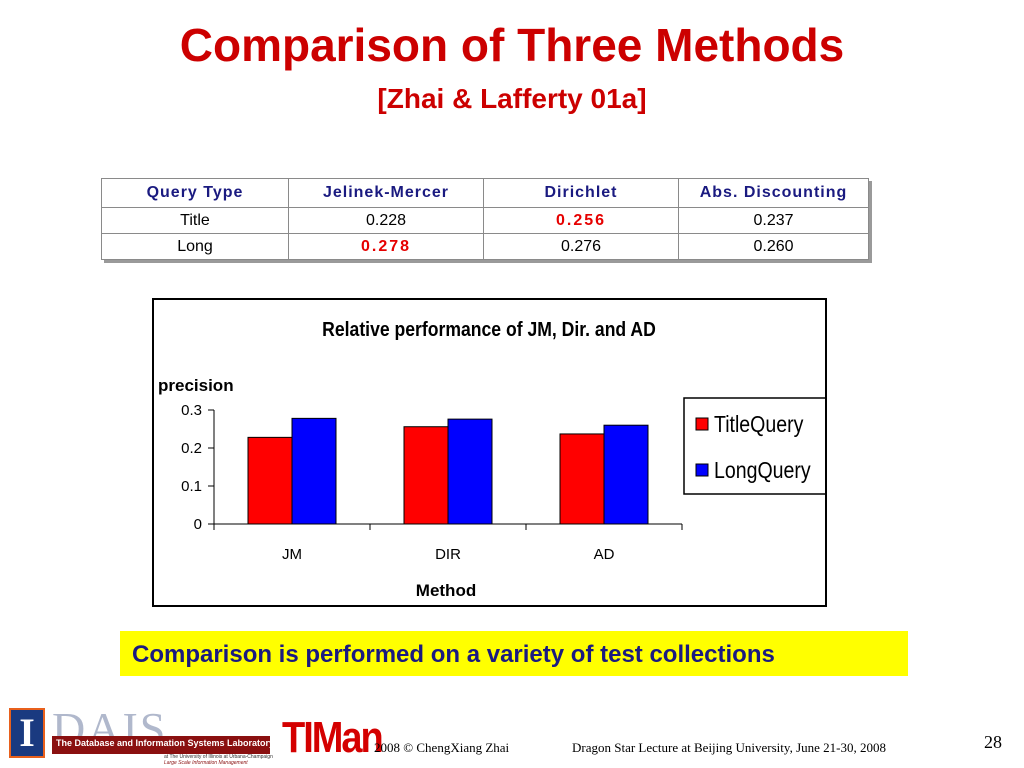  Describe the element at coordinates (386, 246) in the screenshot. I see `table-cell: 0.278` at that location.